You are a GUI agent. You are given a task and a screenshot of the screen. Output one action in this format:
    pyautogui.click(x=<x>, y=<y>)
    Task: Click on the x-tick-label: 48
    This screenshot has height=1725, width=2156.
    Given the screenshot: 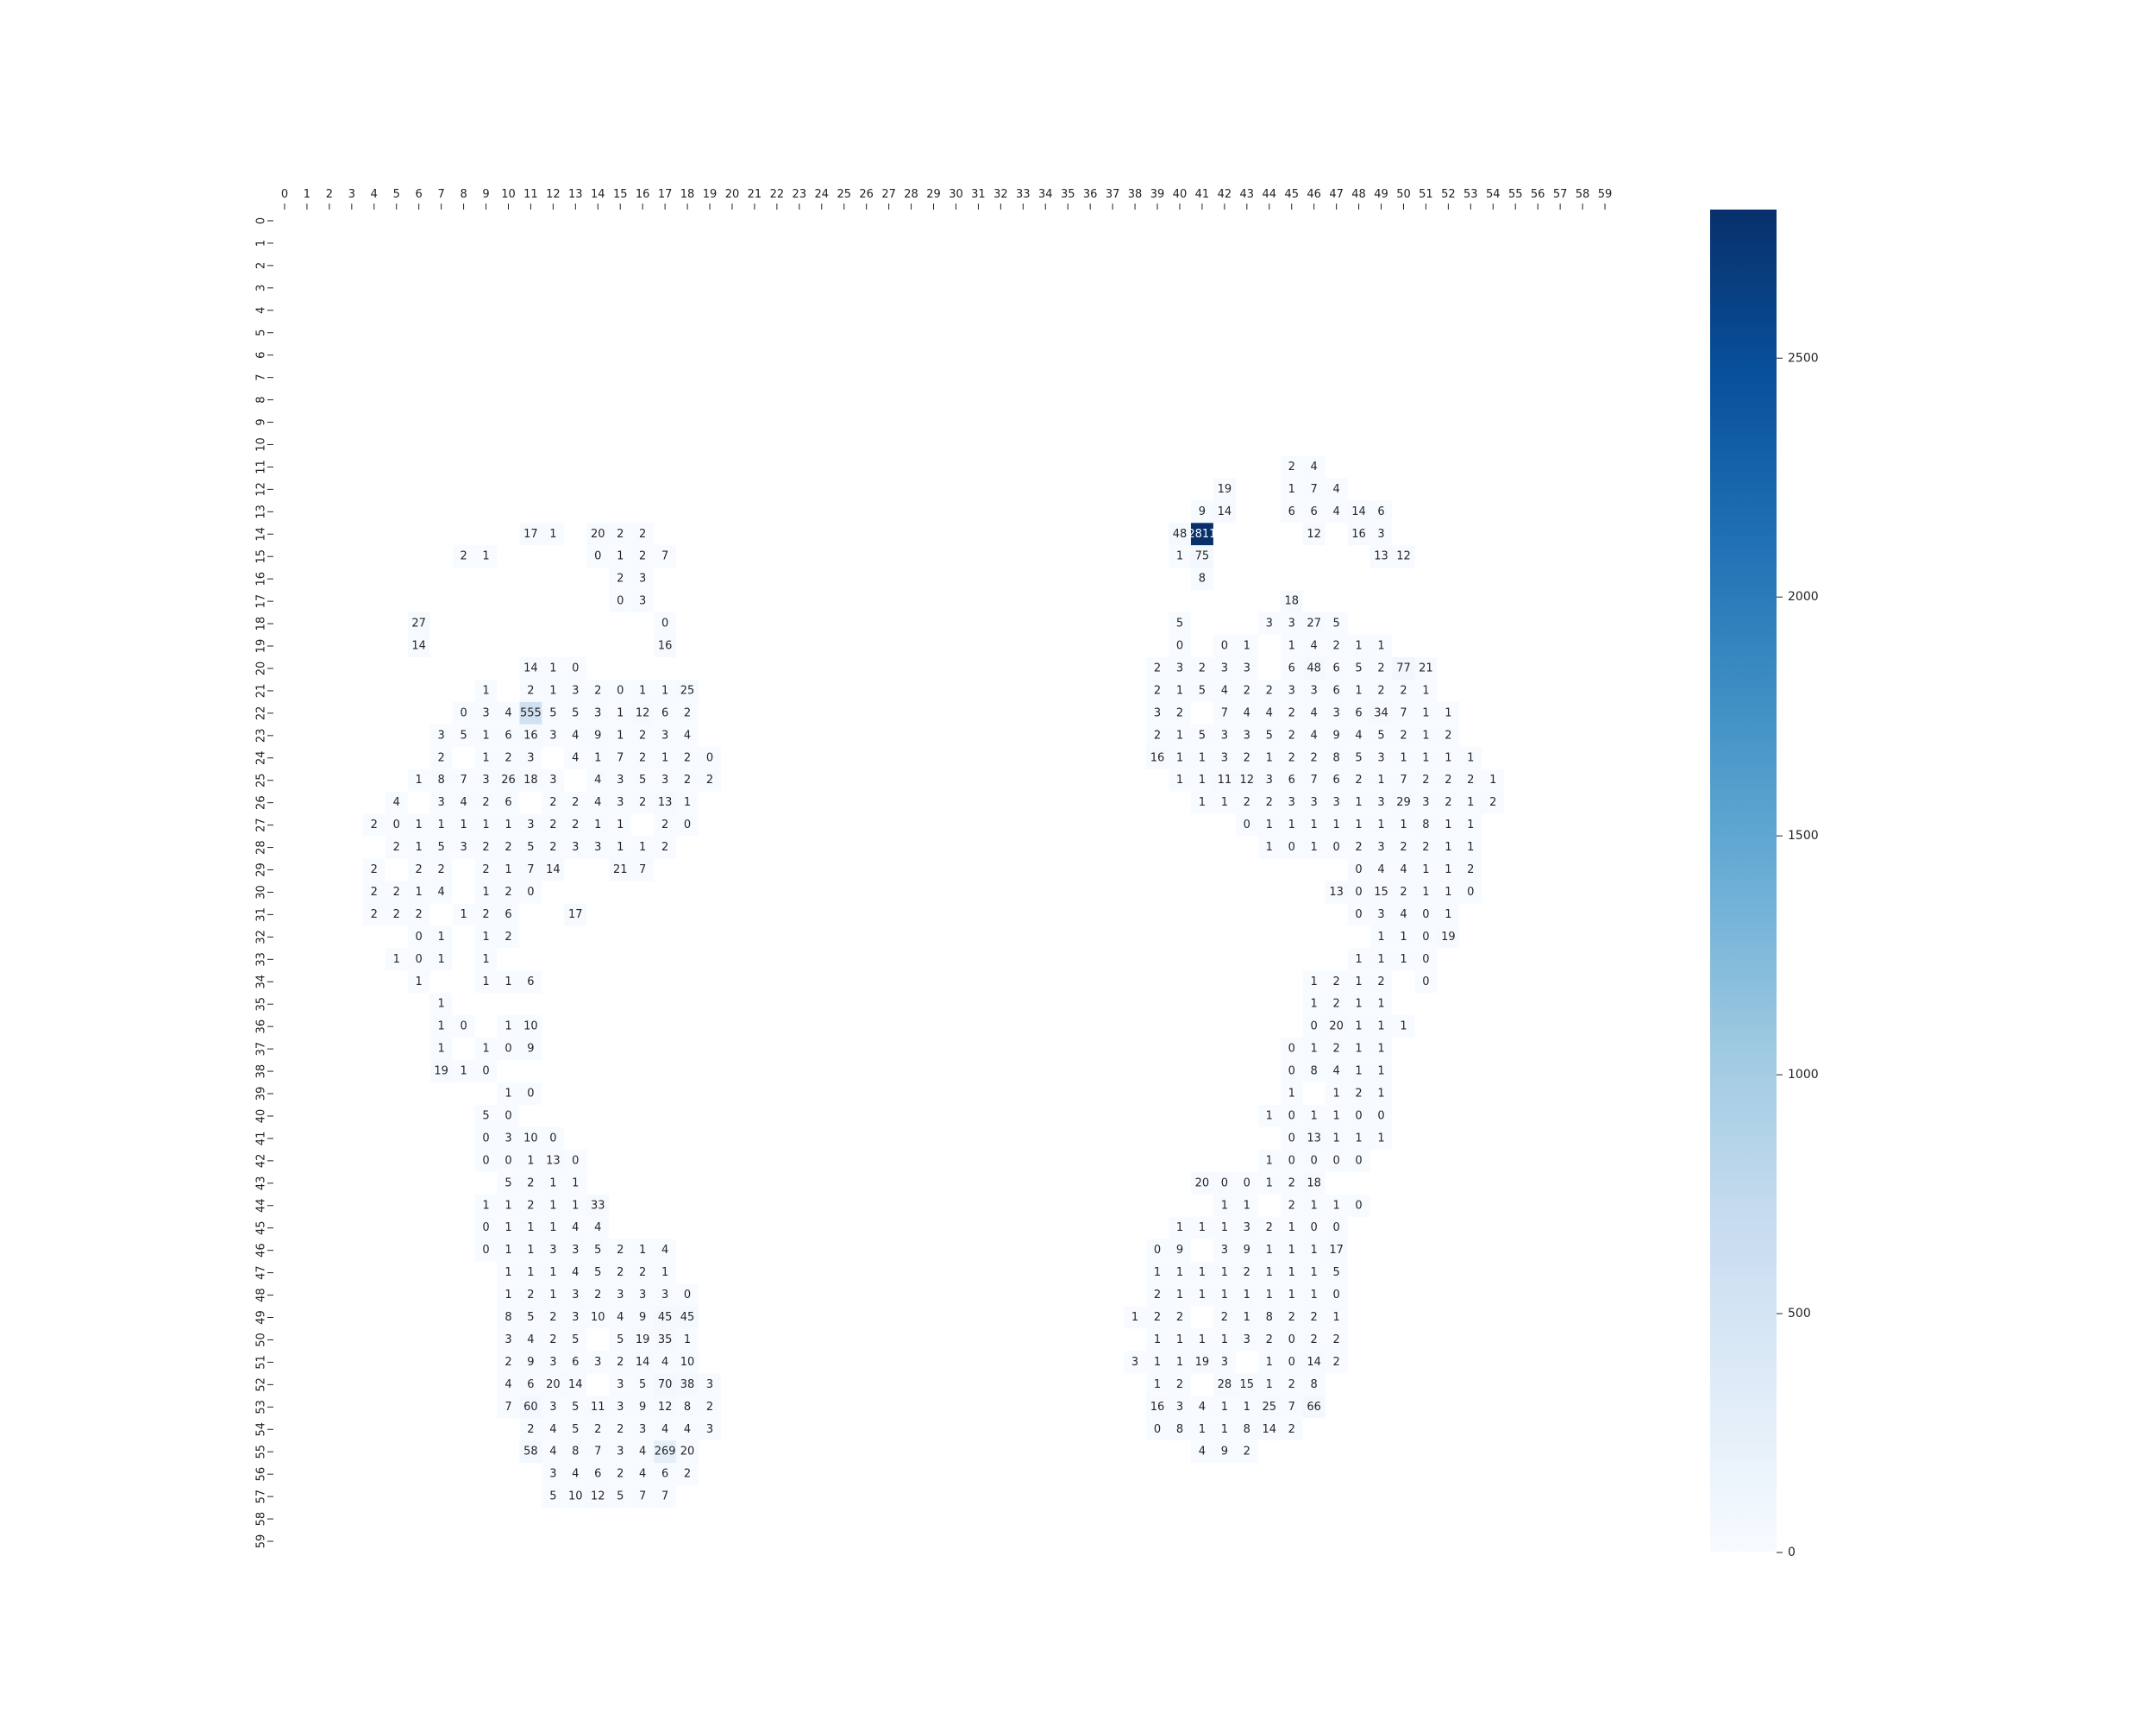 What is the action you would take?
    pyautogui.click(x=1358, y=194)
    